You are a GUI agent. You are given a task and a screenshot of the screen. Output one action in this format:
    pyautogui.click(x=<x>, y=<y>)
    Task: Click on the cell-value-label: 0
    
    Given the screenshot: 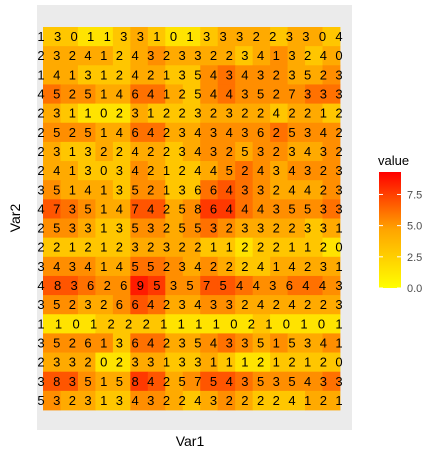 What is the action you would take?
    pyautogui.click(x=233, y=323)
    